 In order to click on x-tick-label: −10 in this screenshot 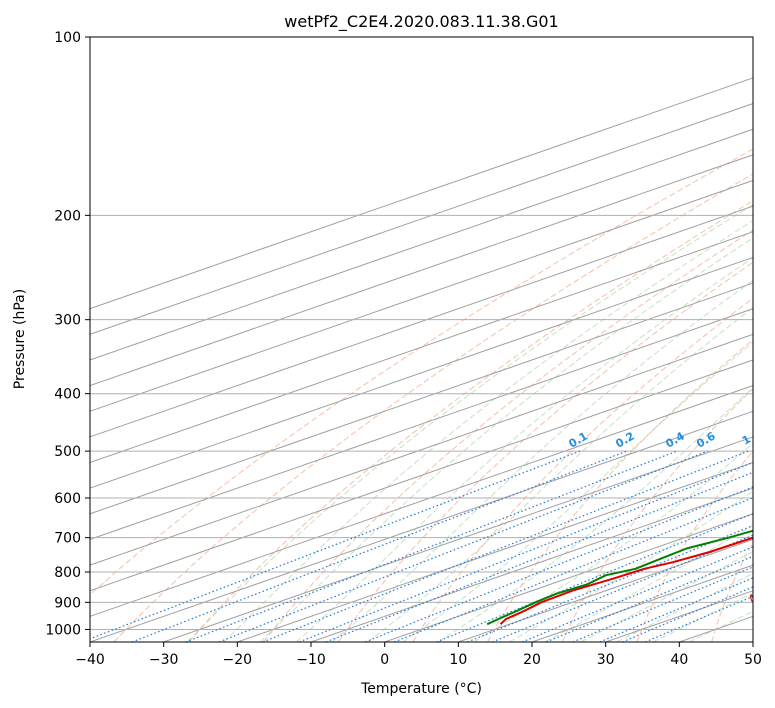, I will do `click(311, 660)`.